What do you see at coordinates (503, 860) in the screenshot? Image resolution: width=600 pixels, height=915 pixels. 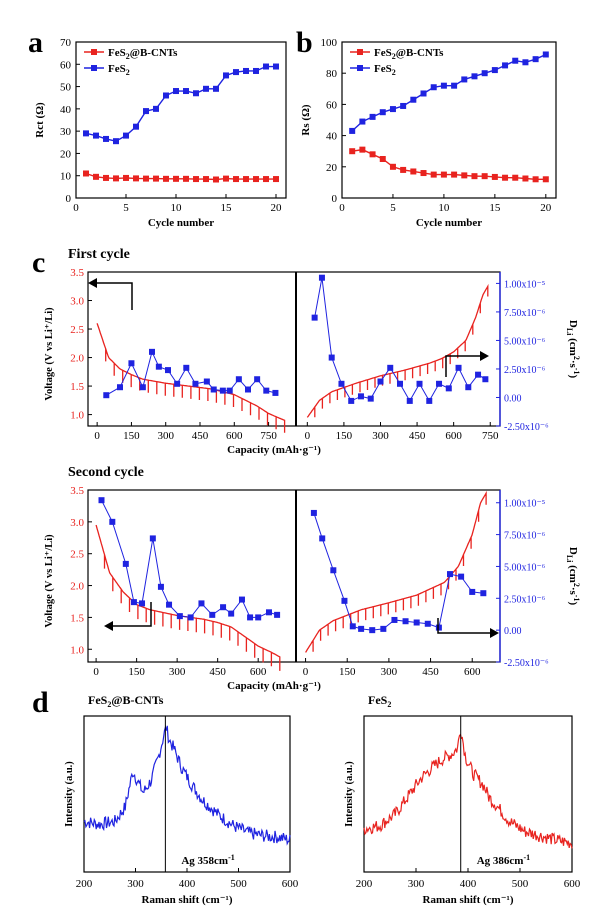 I see `peak-annotation-2: Ag 386cm-1` at bounding box center [503, 860].